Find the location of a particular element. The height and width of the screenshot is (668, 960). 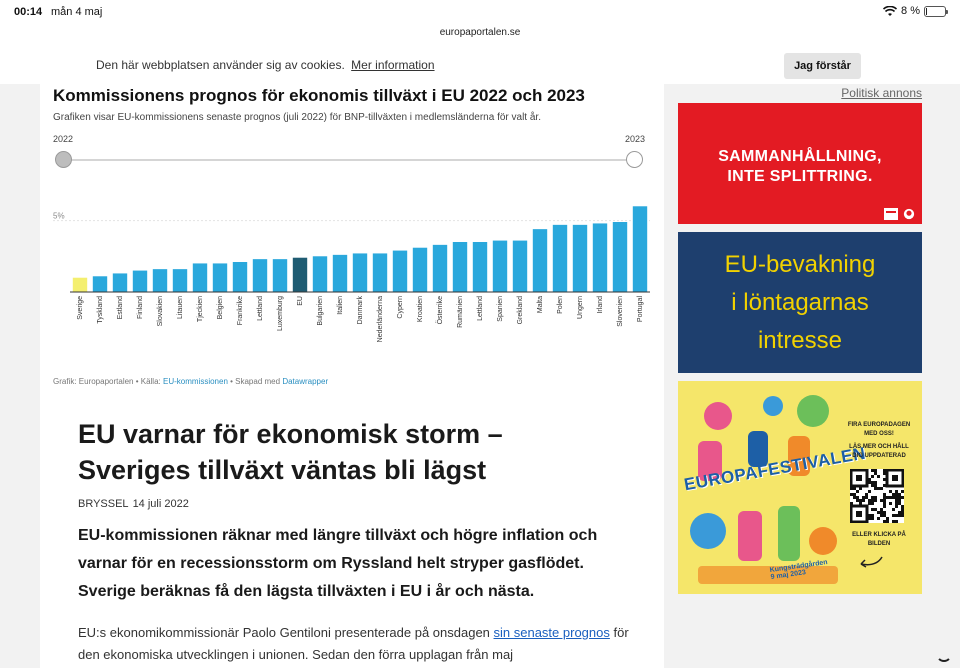

bar-belgien is located at coordinates (220, 277).